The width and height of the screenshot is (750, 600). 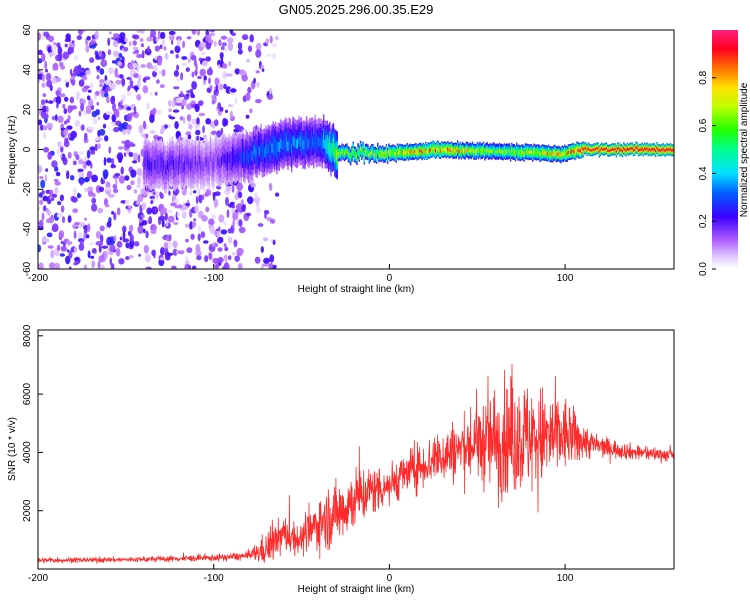 What do you see at coordinates (356, 589) in the screenshot?
I see `snr-x-axis-title: Height of straight line (km)` at bounding box center [356, 589].